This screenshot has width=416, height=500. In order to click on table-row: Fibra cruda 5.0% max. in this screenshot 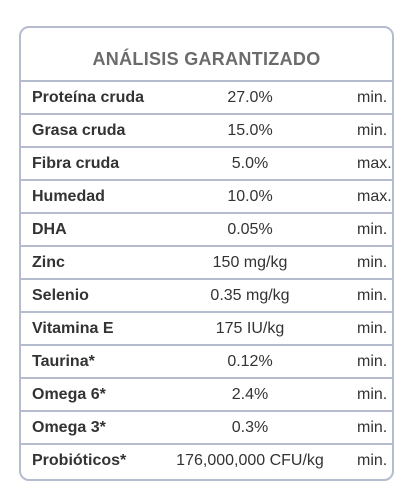, I will do `click(206, 163)`.